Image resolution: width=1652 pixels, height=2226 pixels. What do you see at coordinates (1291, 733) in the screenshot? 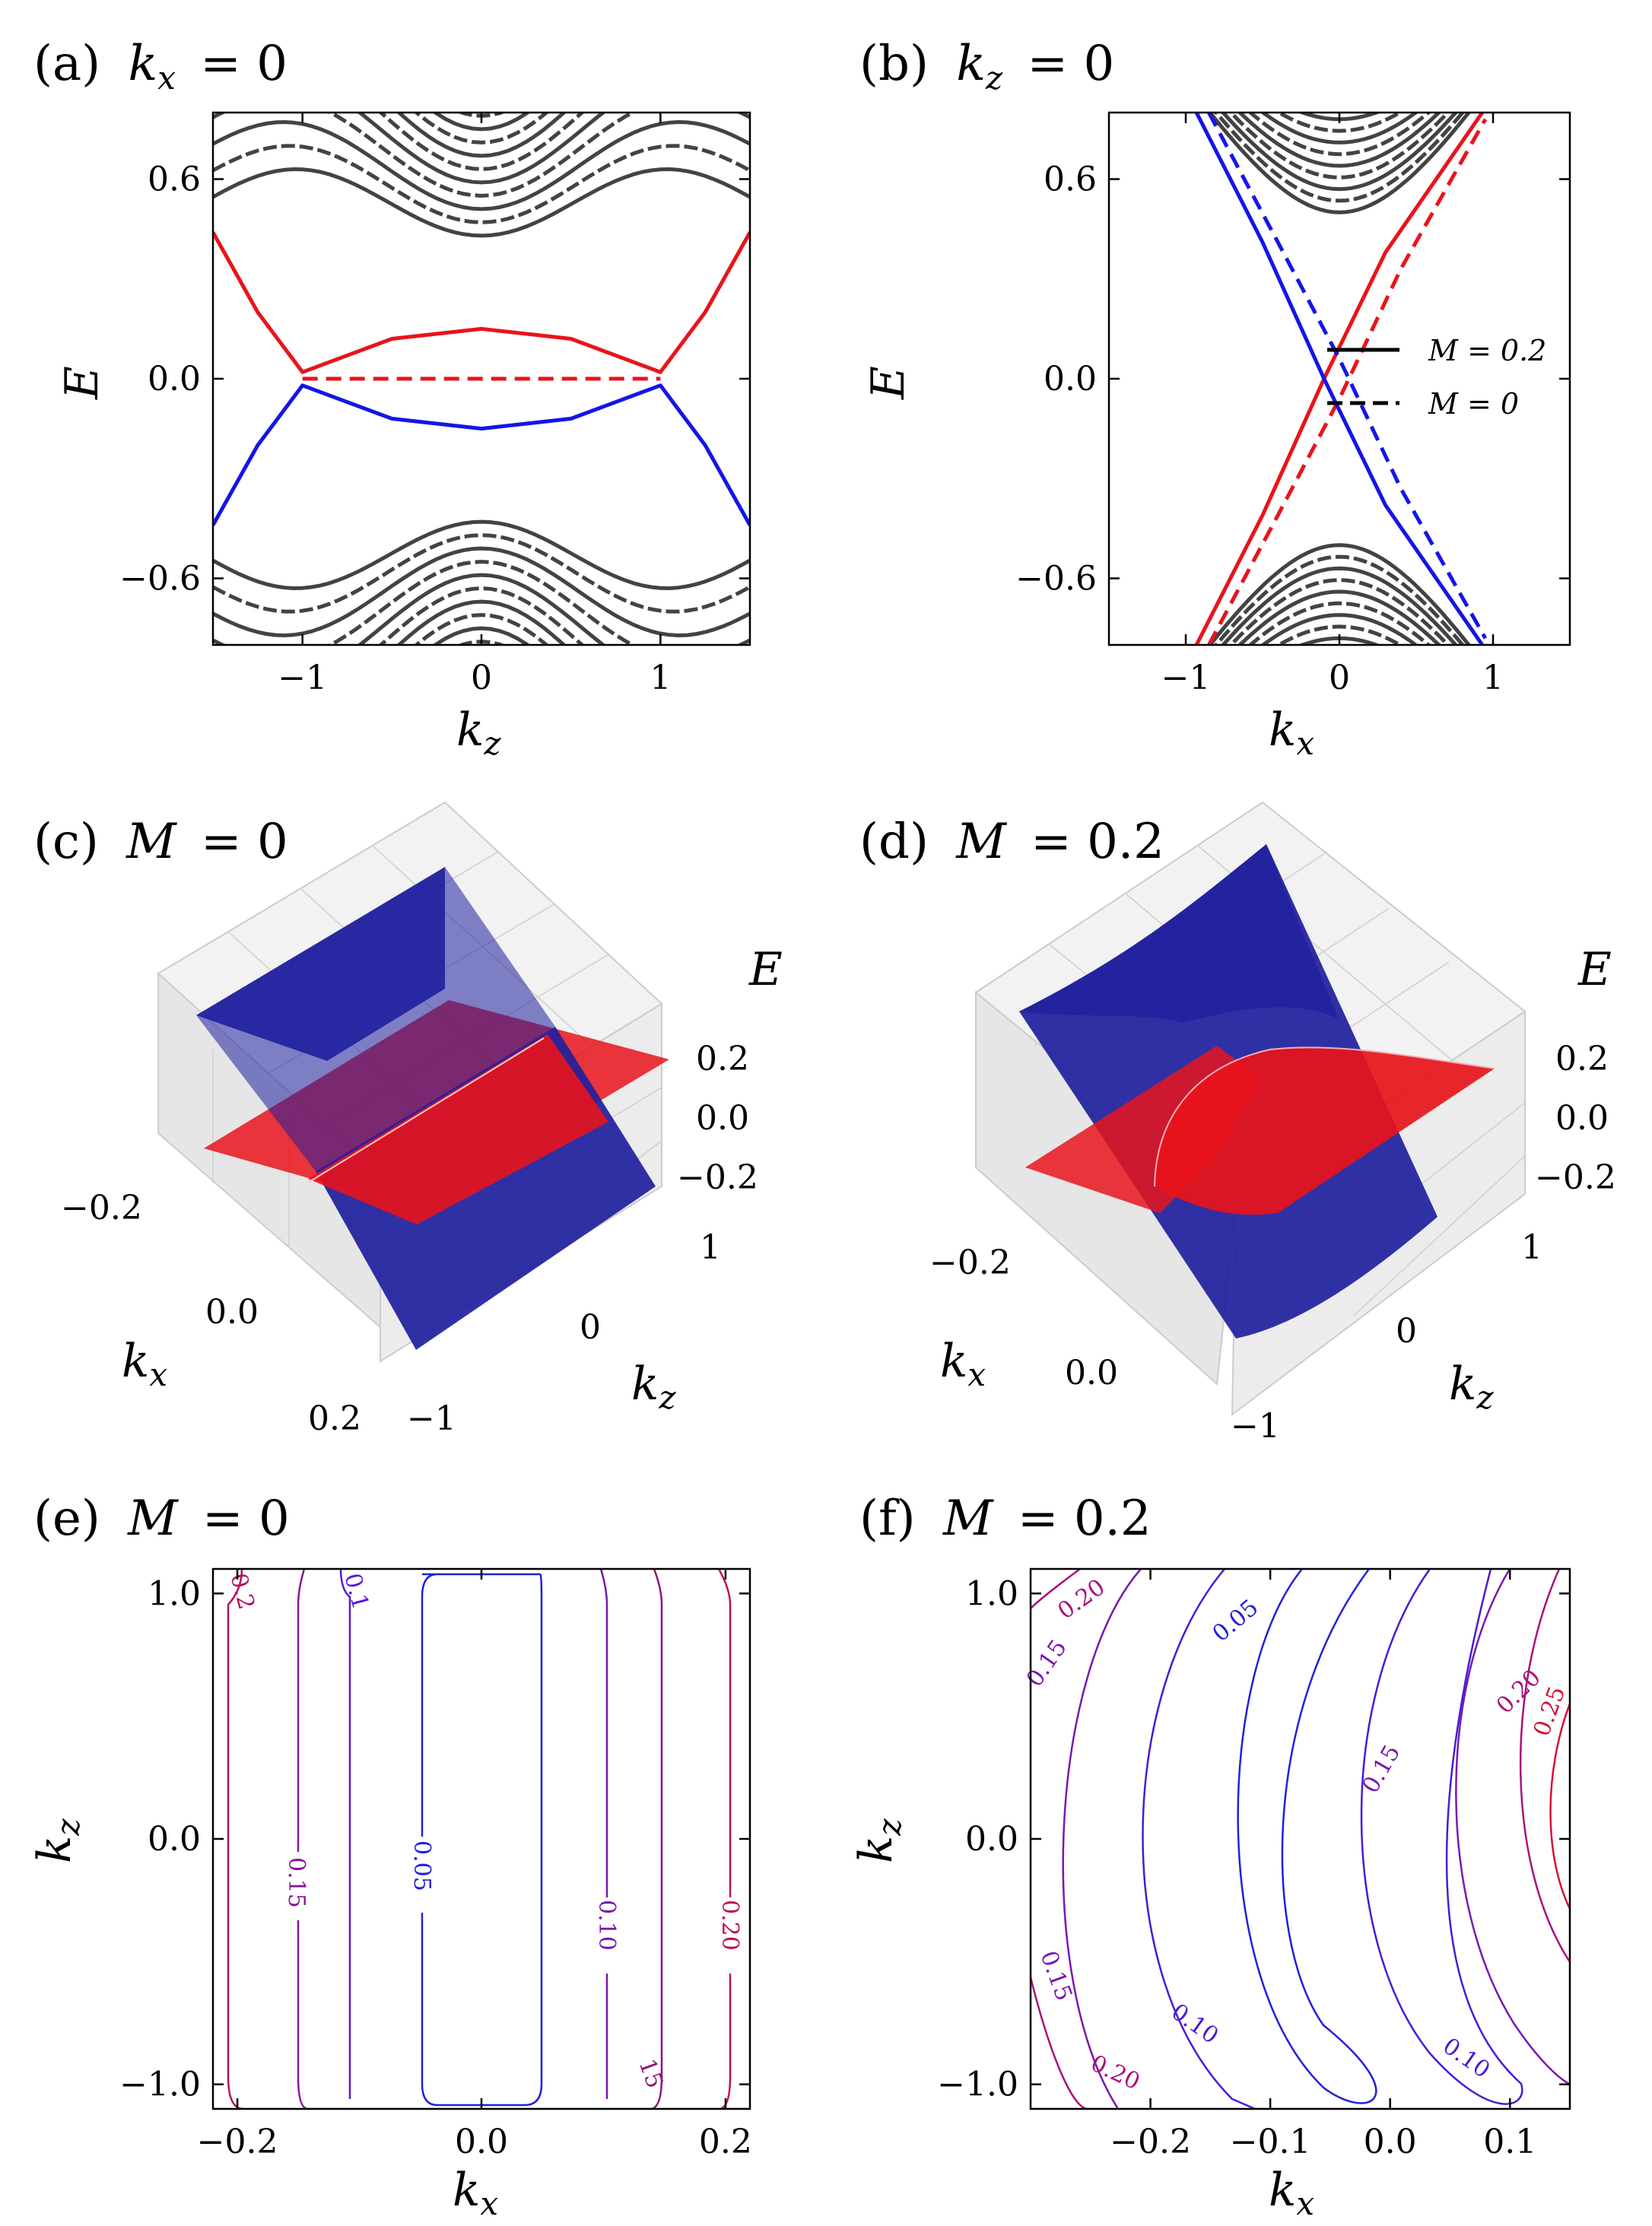
I see `panel-b-xlabel: kx` at bounding box center [1291, 733].